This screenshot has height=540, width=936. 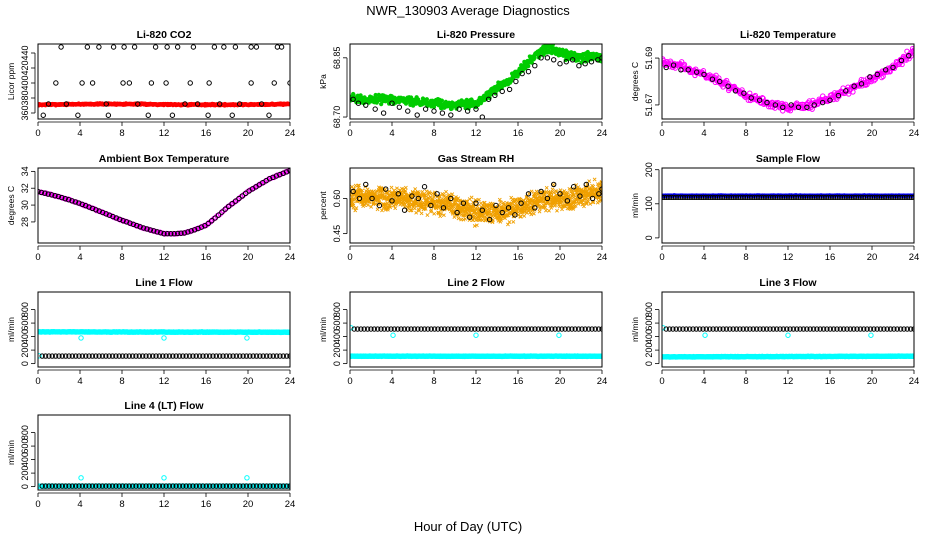 I want to click on gas-stream-rh-y-label: percent, so click(x=323, y=205).